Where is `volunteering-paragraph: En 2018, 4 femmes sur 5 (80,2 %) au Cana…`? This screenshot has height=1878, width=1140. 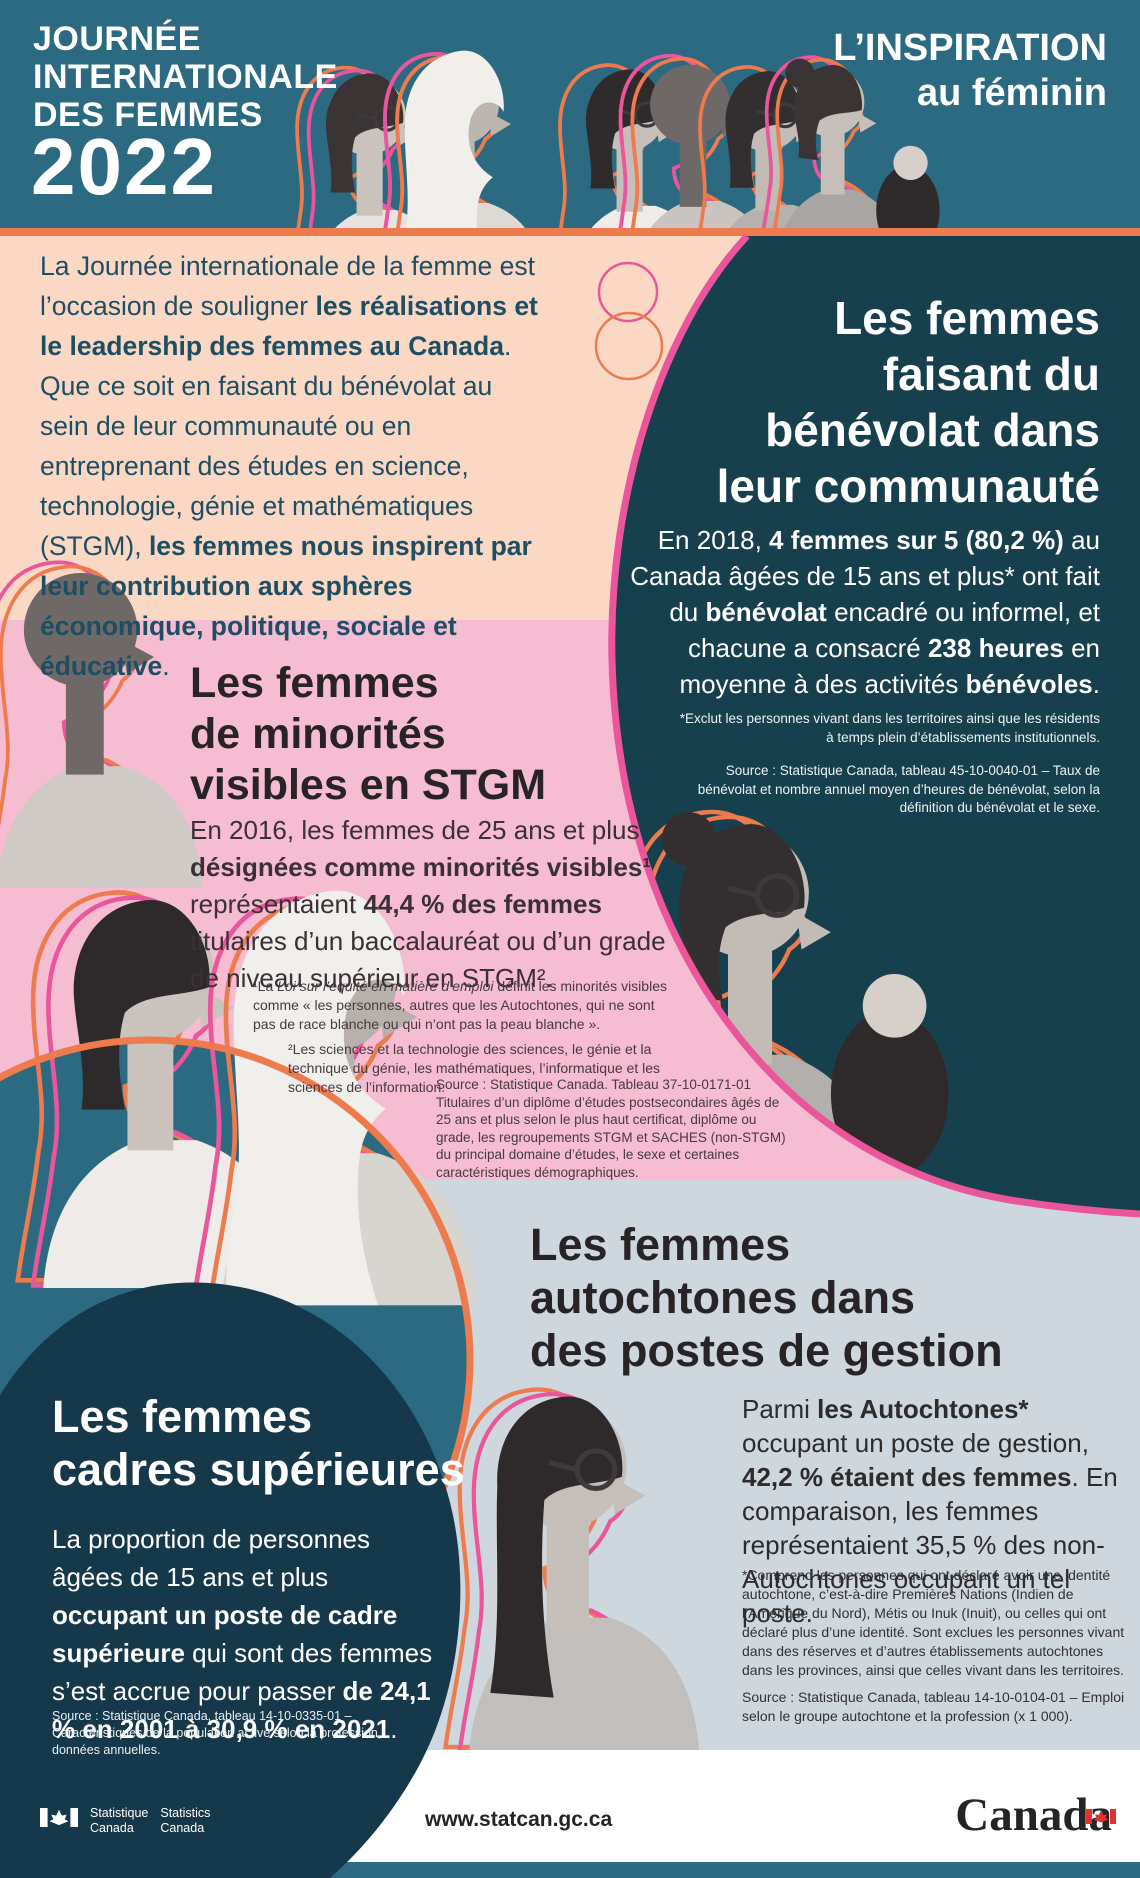 volunteering-paragraph: En 2018, 4 femmes sur 5 (80,2 %) au Cana… is located at coordinates (865, 612).